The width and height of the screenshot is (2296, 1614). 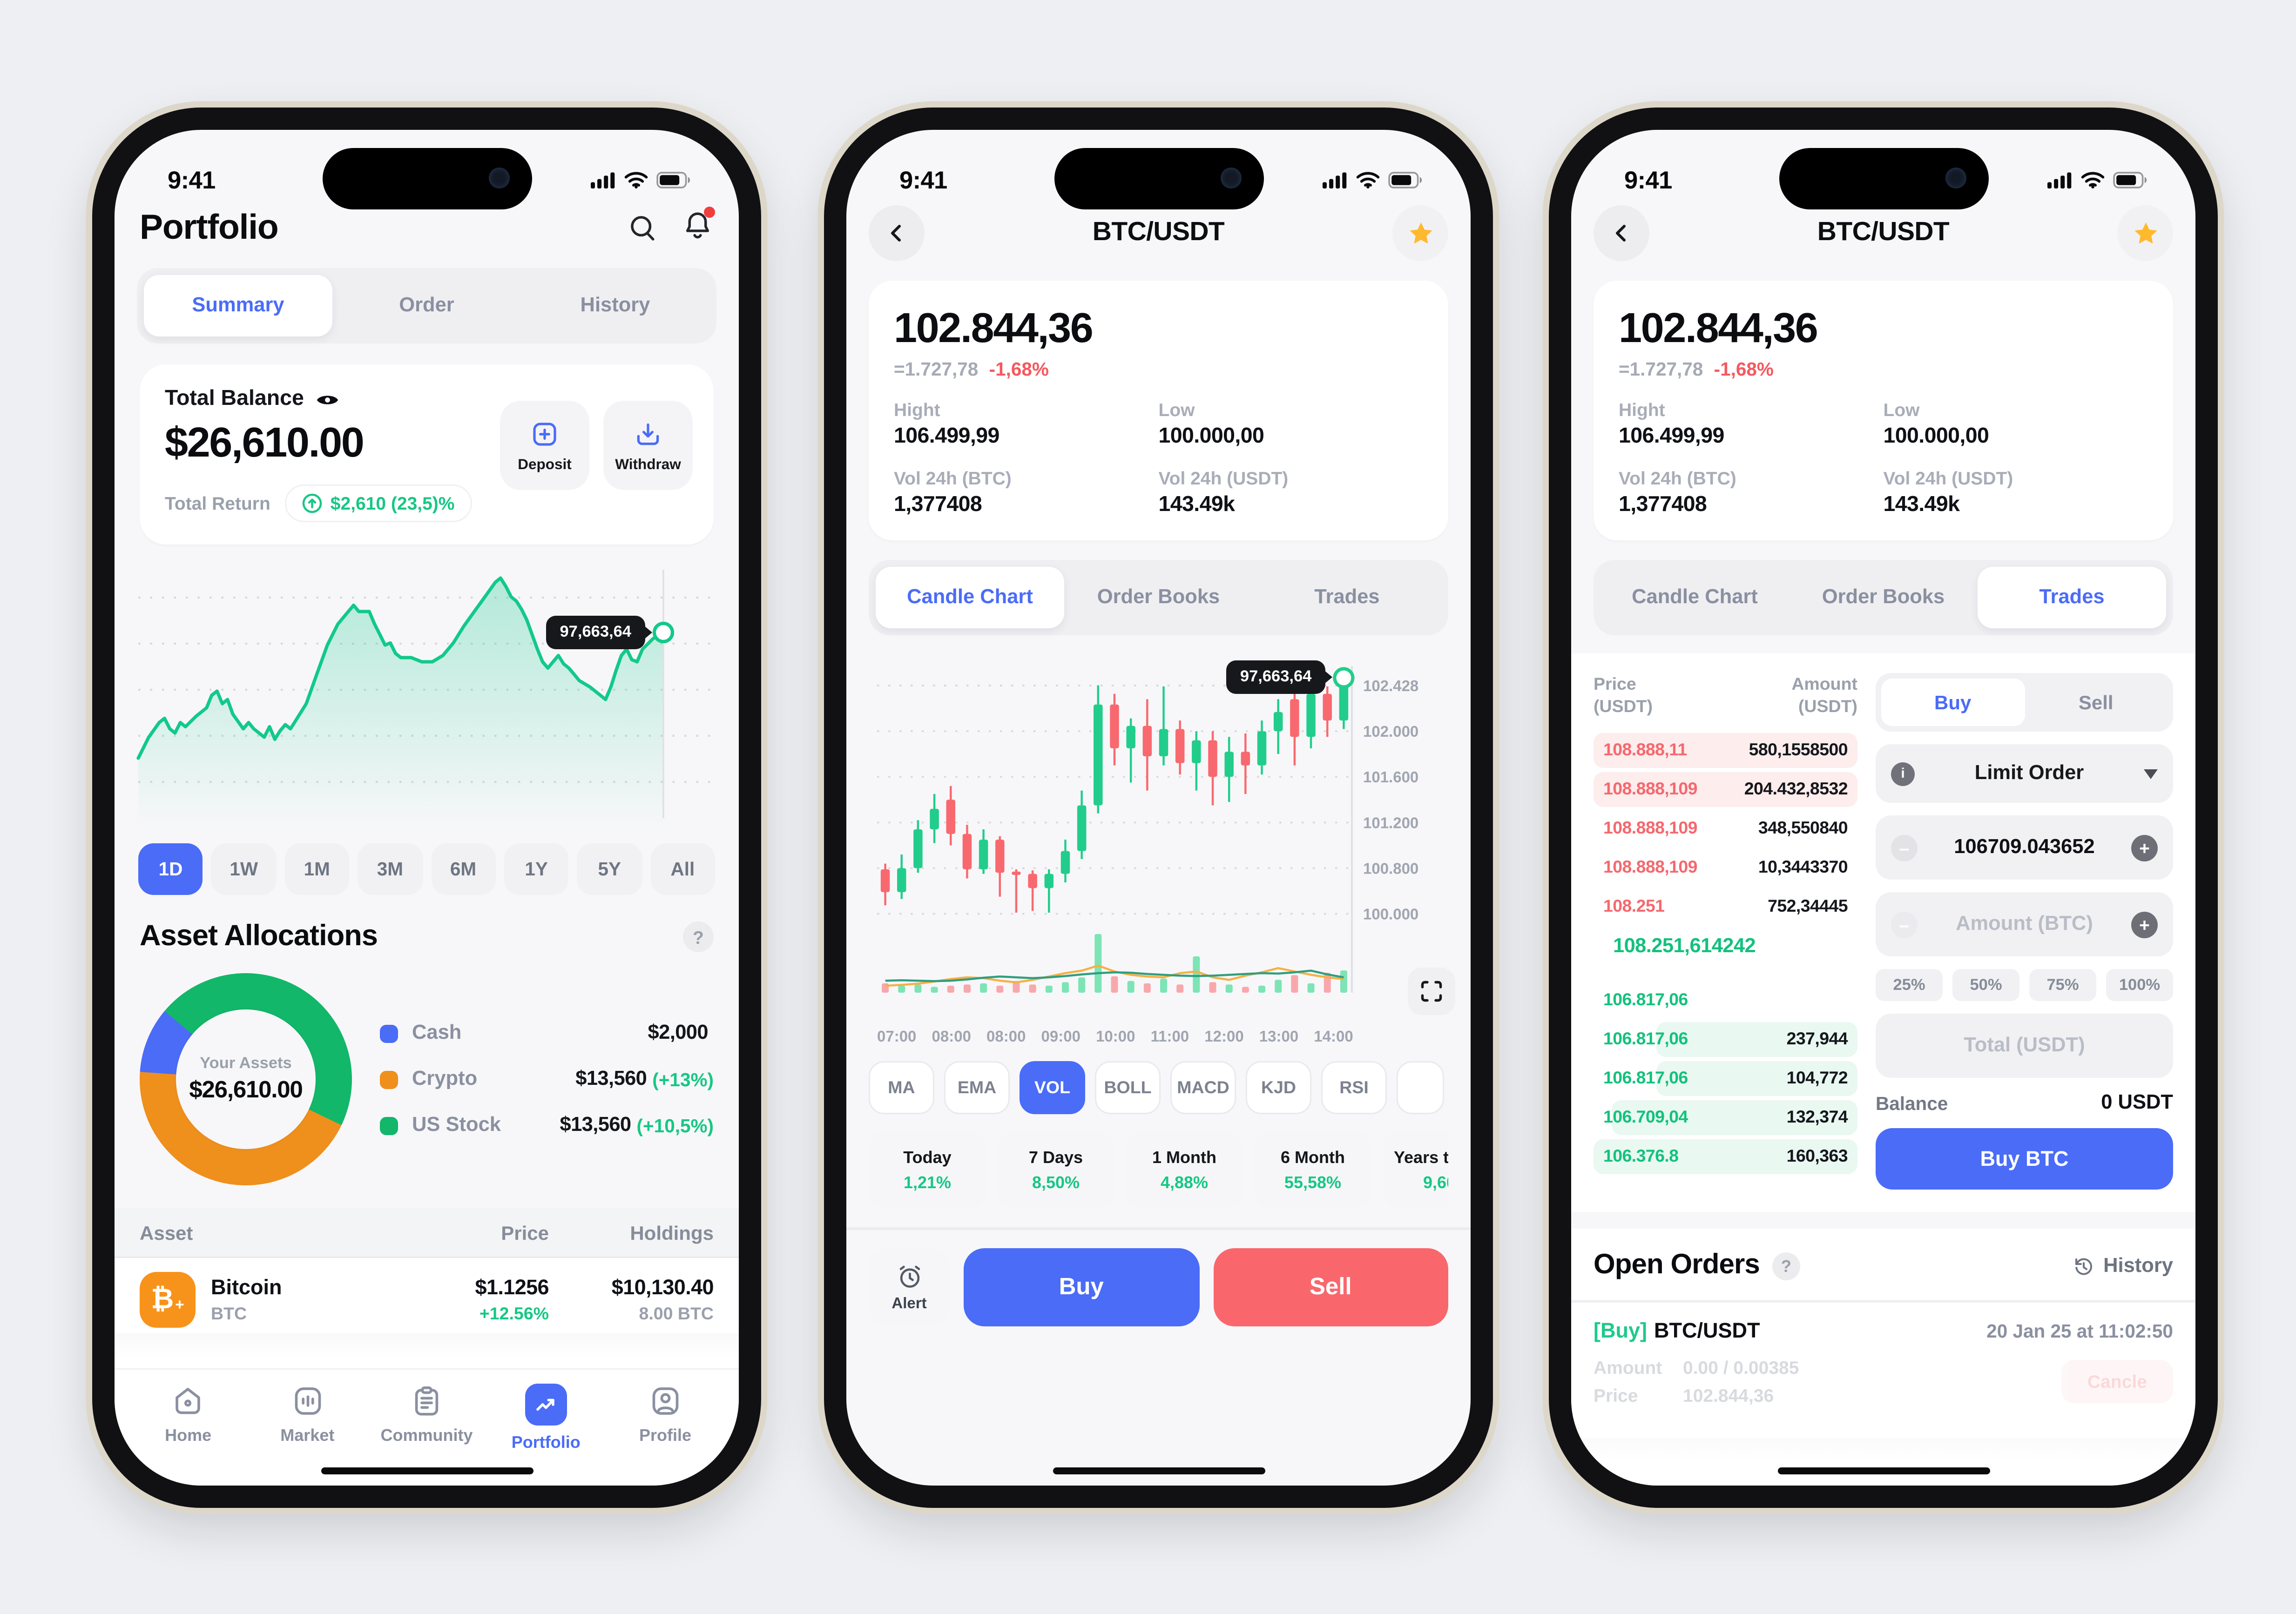 What do you see at coordinates (1278, 1087) in the screenshot?
I see `indicator-kjd: KJD` at bounding box center [1278, 1087].